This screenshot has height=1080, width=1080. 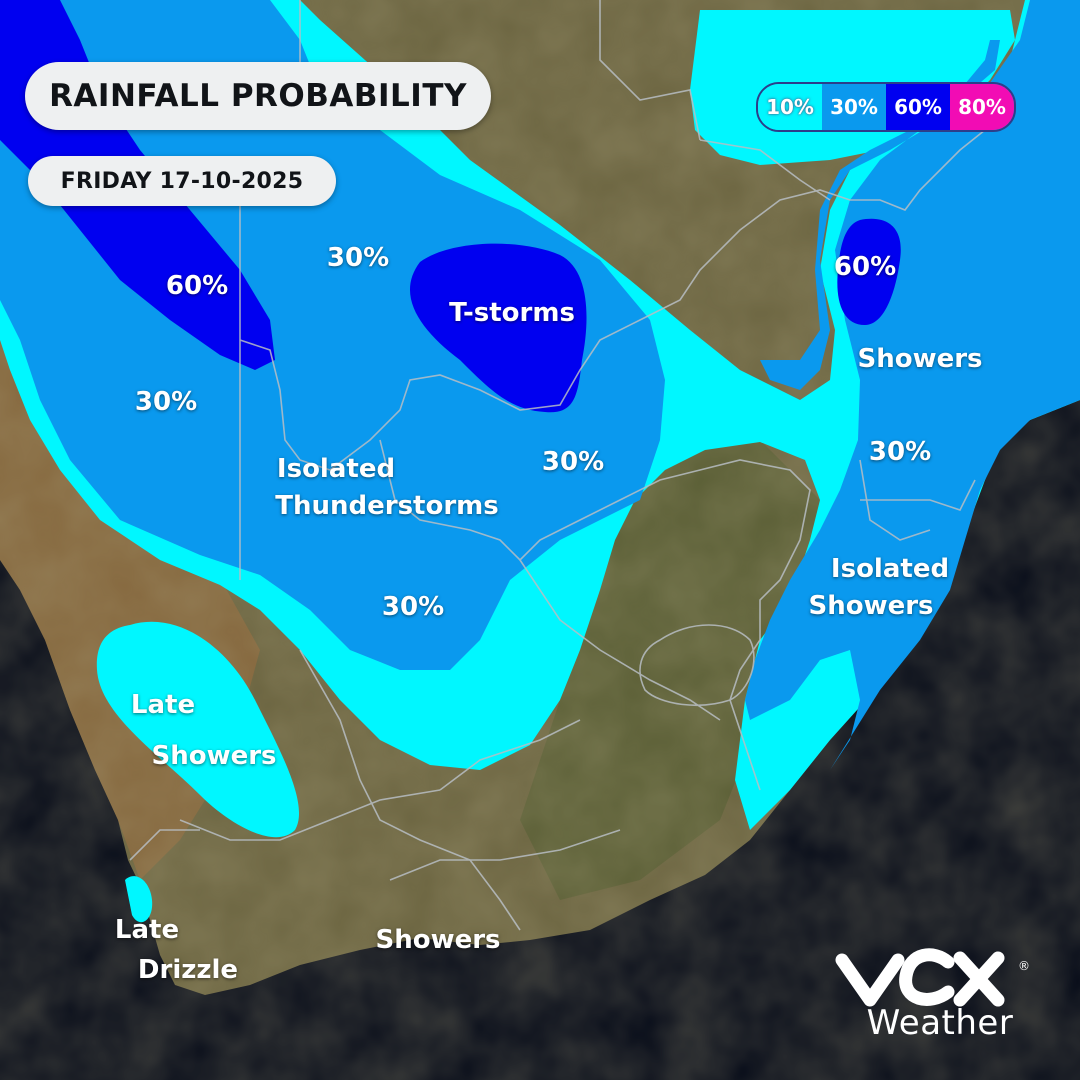 I want to click on label-east-30: 30%, so click(x=900, y=452).